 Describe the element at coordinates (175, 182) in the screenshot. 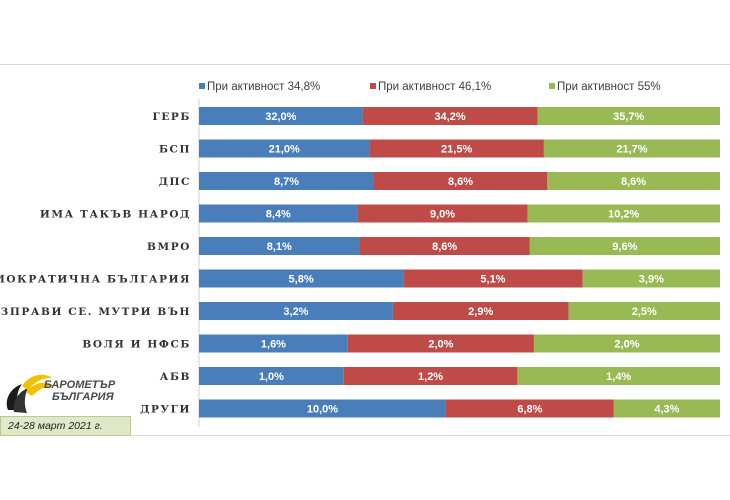

I see `category-label: ДПС` at that location.